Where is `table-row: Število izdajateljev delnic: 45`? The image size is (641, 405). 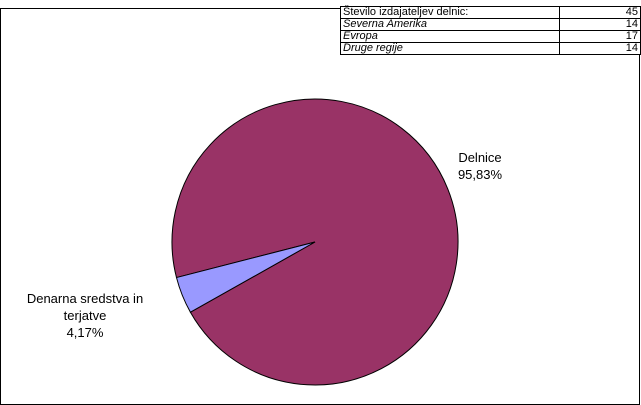
table-row: Število izdajateljev delnic: 45 is located at coordinates (490, 12).